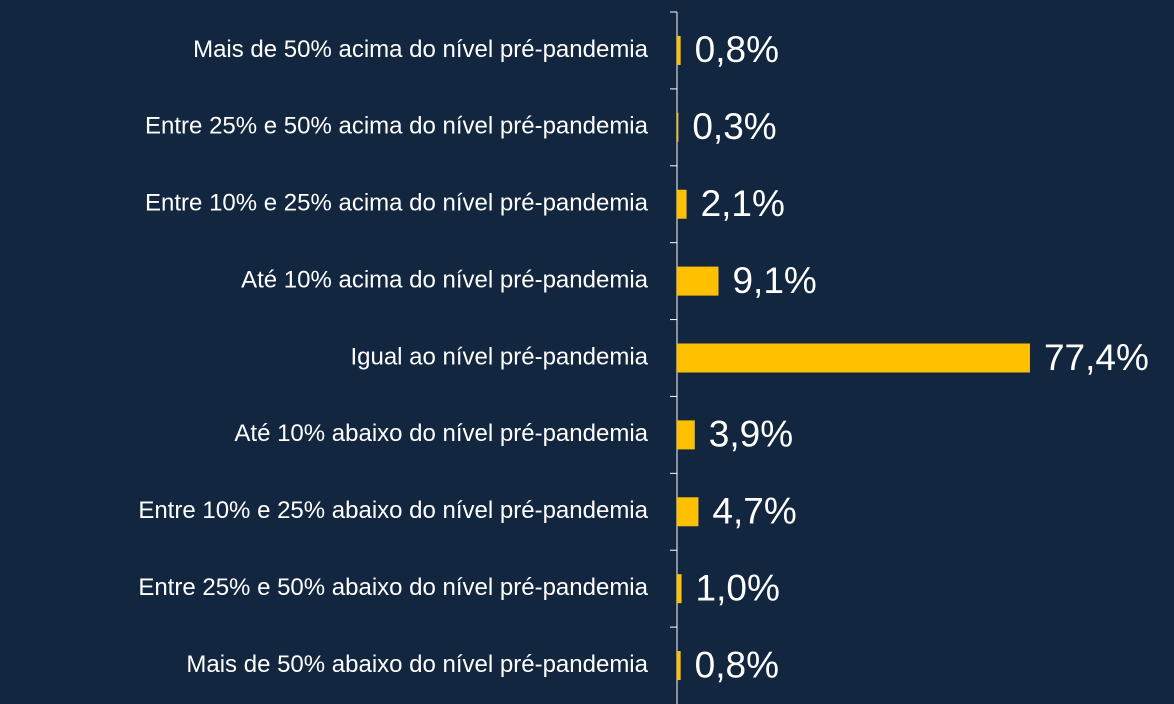 The width and height of the screenshot is (1174, 704). What do you see at coordinates (1096, 357) in the screenshot?
I see `value-label: 77,4%` at bounding box center [1096, 357].